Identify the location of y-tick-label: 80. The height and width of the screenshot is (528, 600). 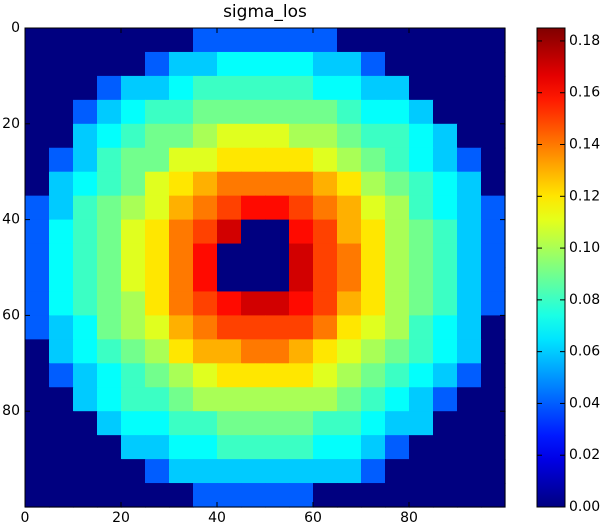
(11, 411).